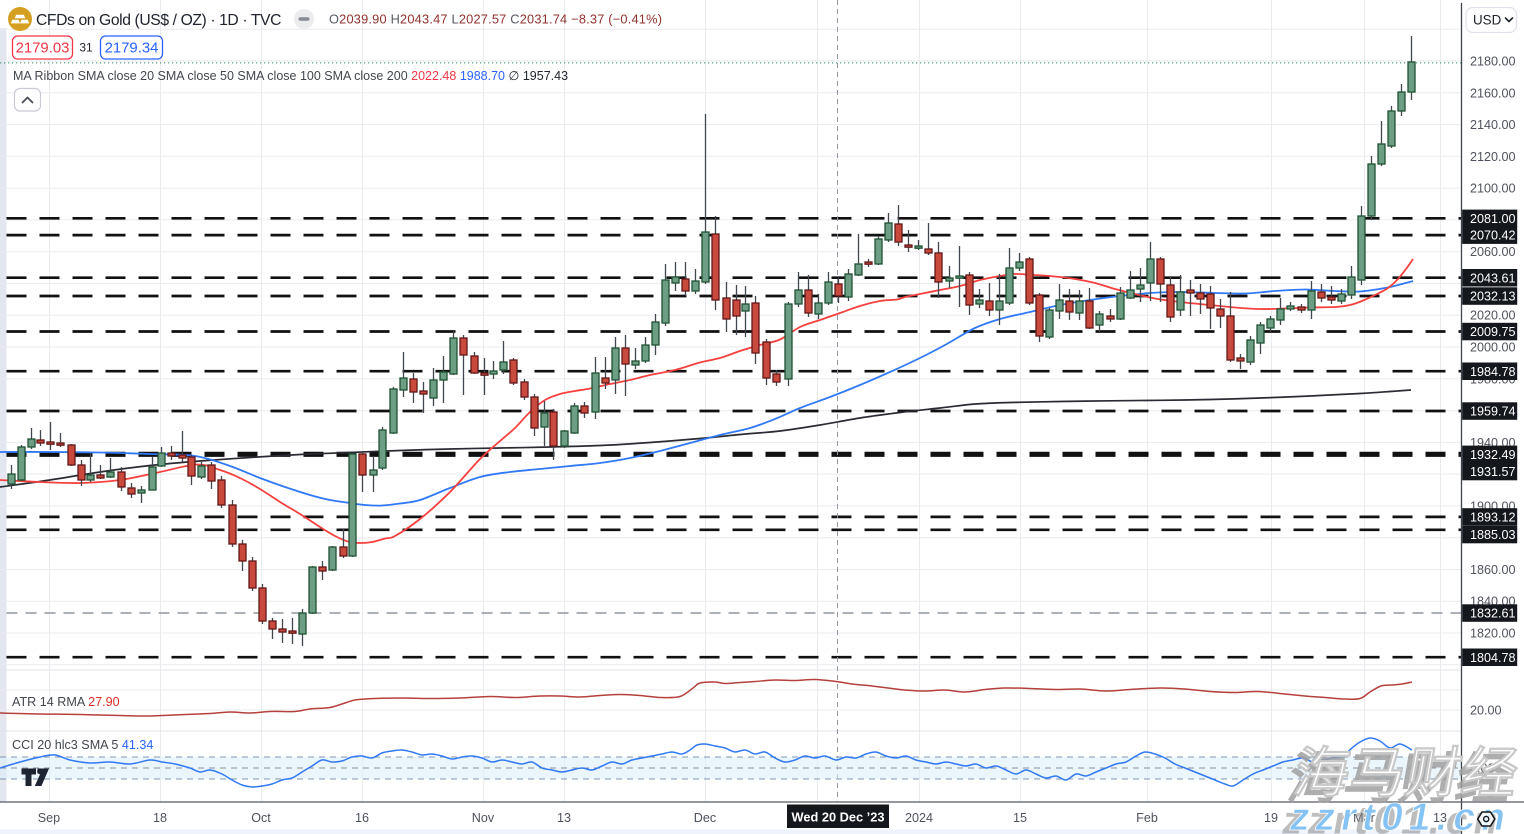 Image resolution: width=1524 pixels, height=834 pixels. I want to click on svg-text: ATR 14 RMA 27.90, so click(66, 702).